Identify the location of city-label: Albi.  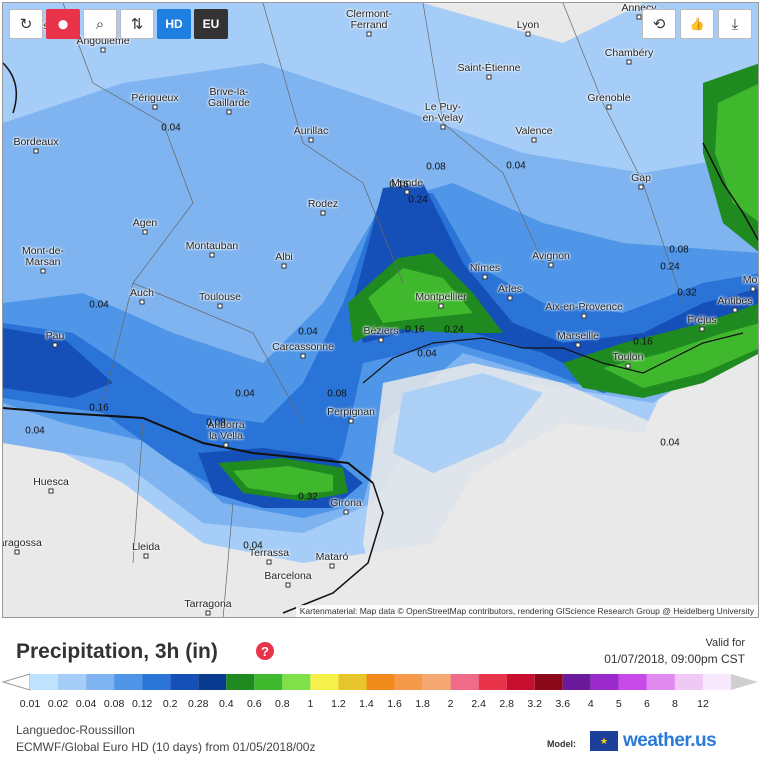
(284, 257).